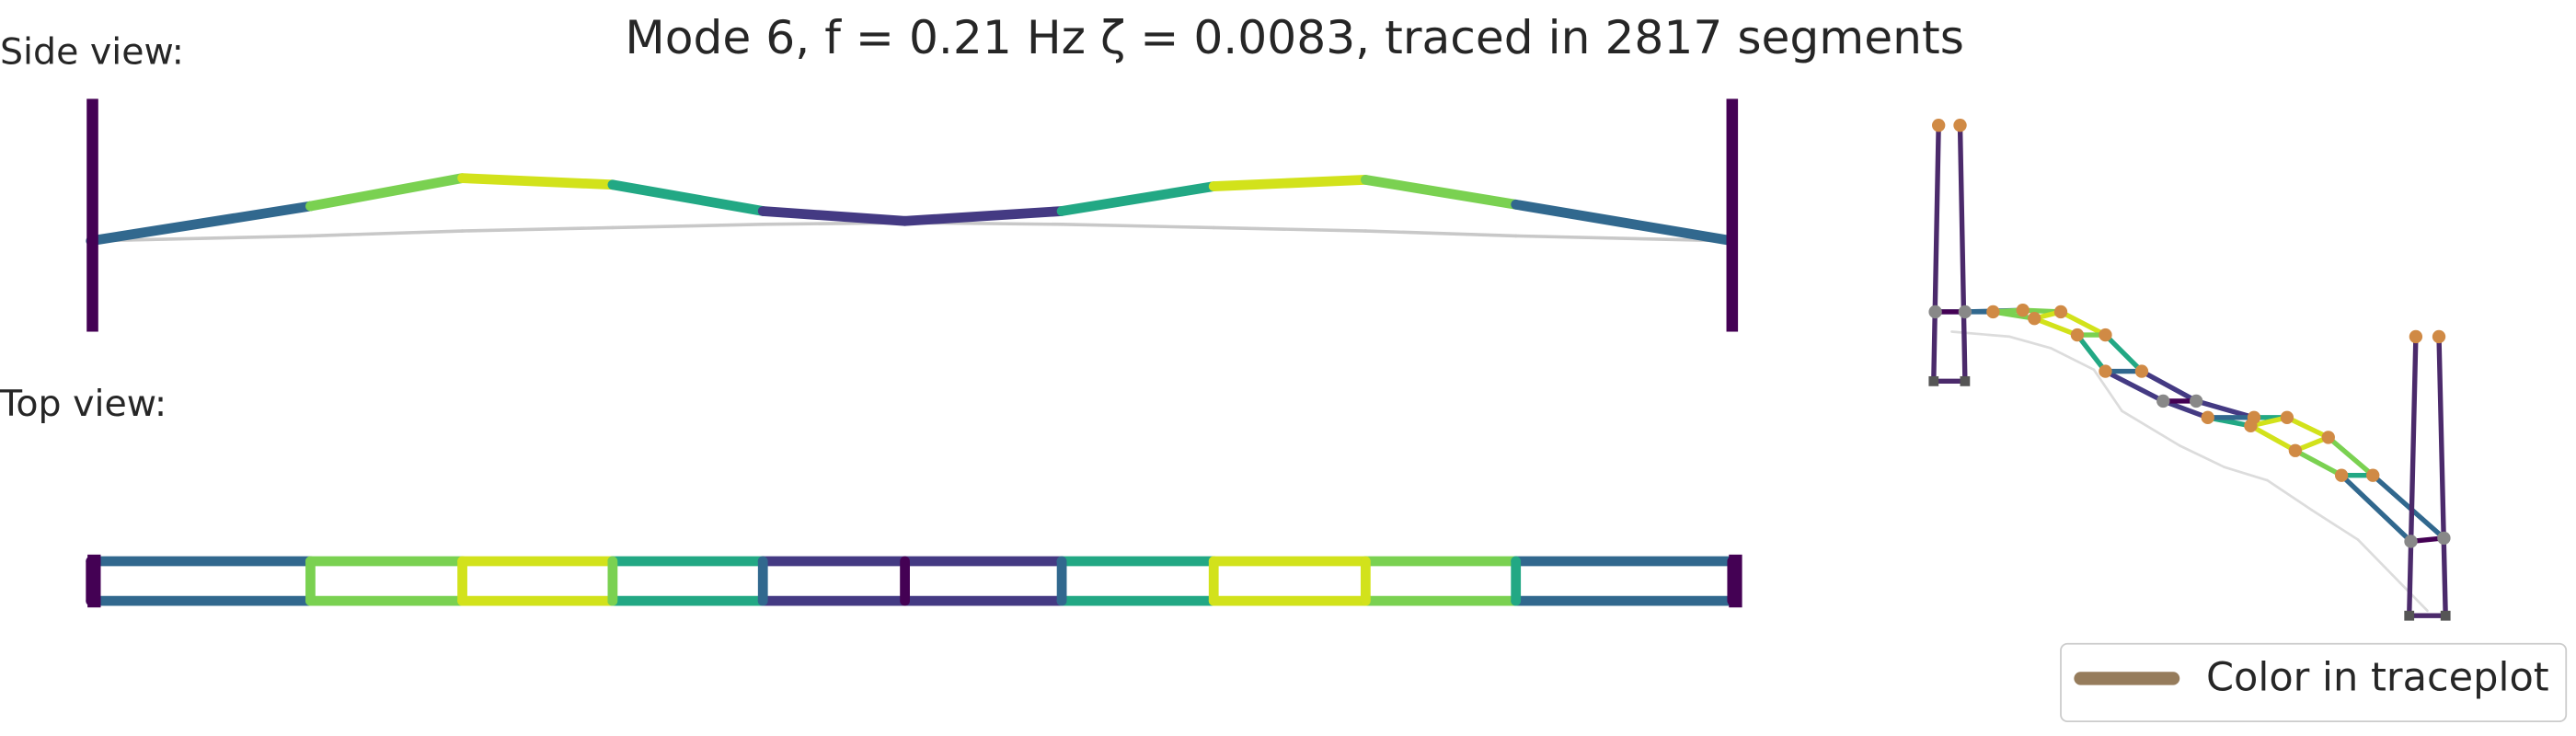  Describe the element at coordinates (92, 51) in the screenshot. I see `side-view-label: Side view:` at that location.